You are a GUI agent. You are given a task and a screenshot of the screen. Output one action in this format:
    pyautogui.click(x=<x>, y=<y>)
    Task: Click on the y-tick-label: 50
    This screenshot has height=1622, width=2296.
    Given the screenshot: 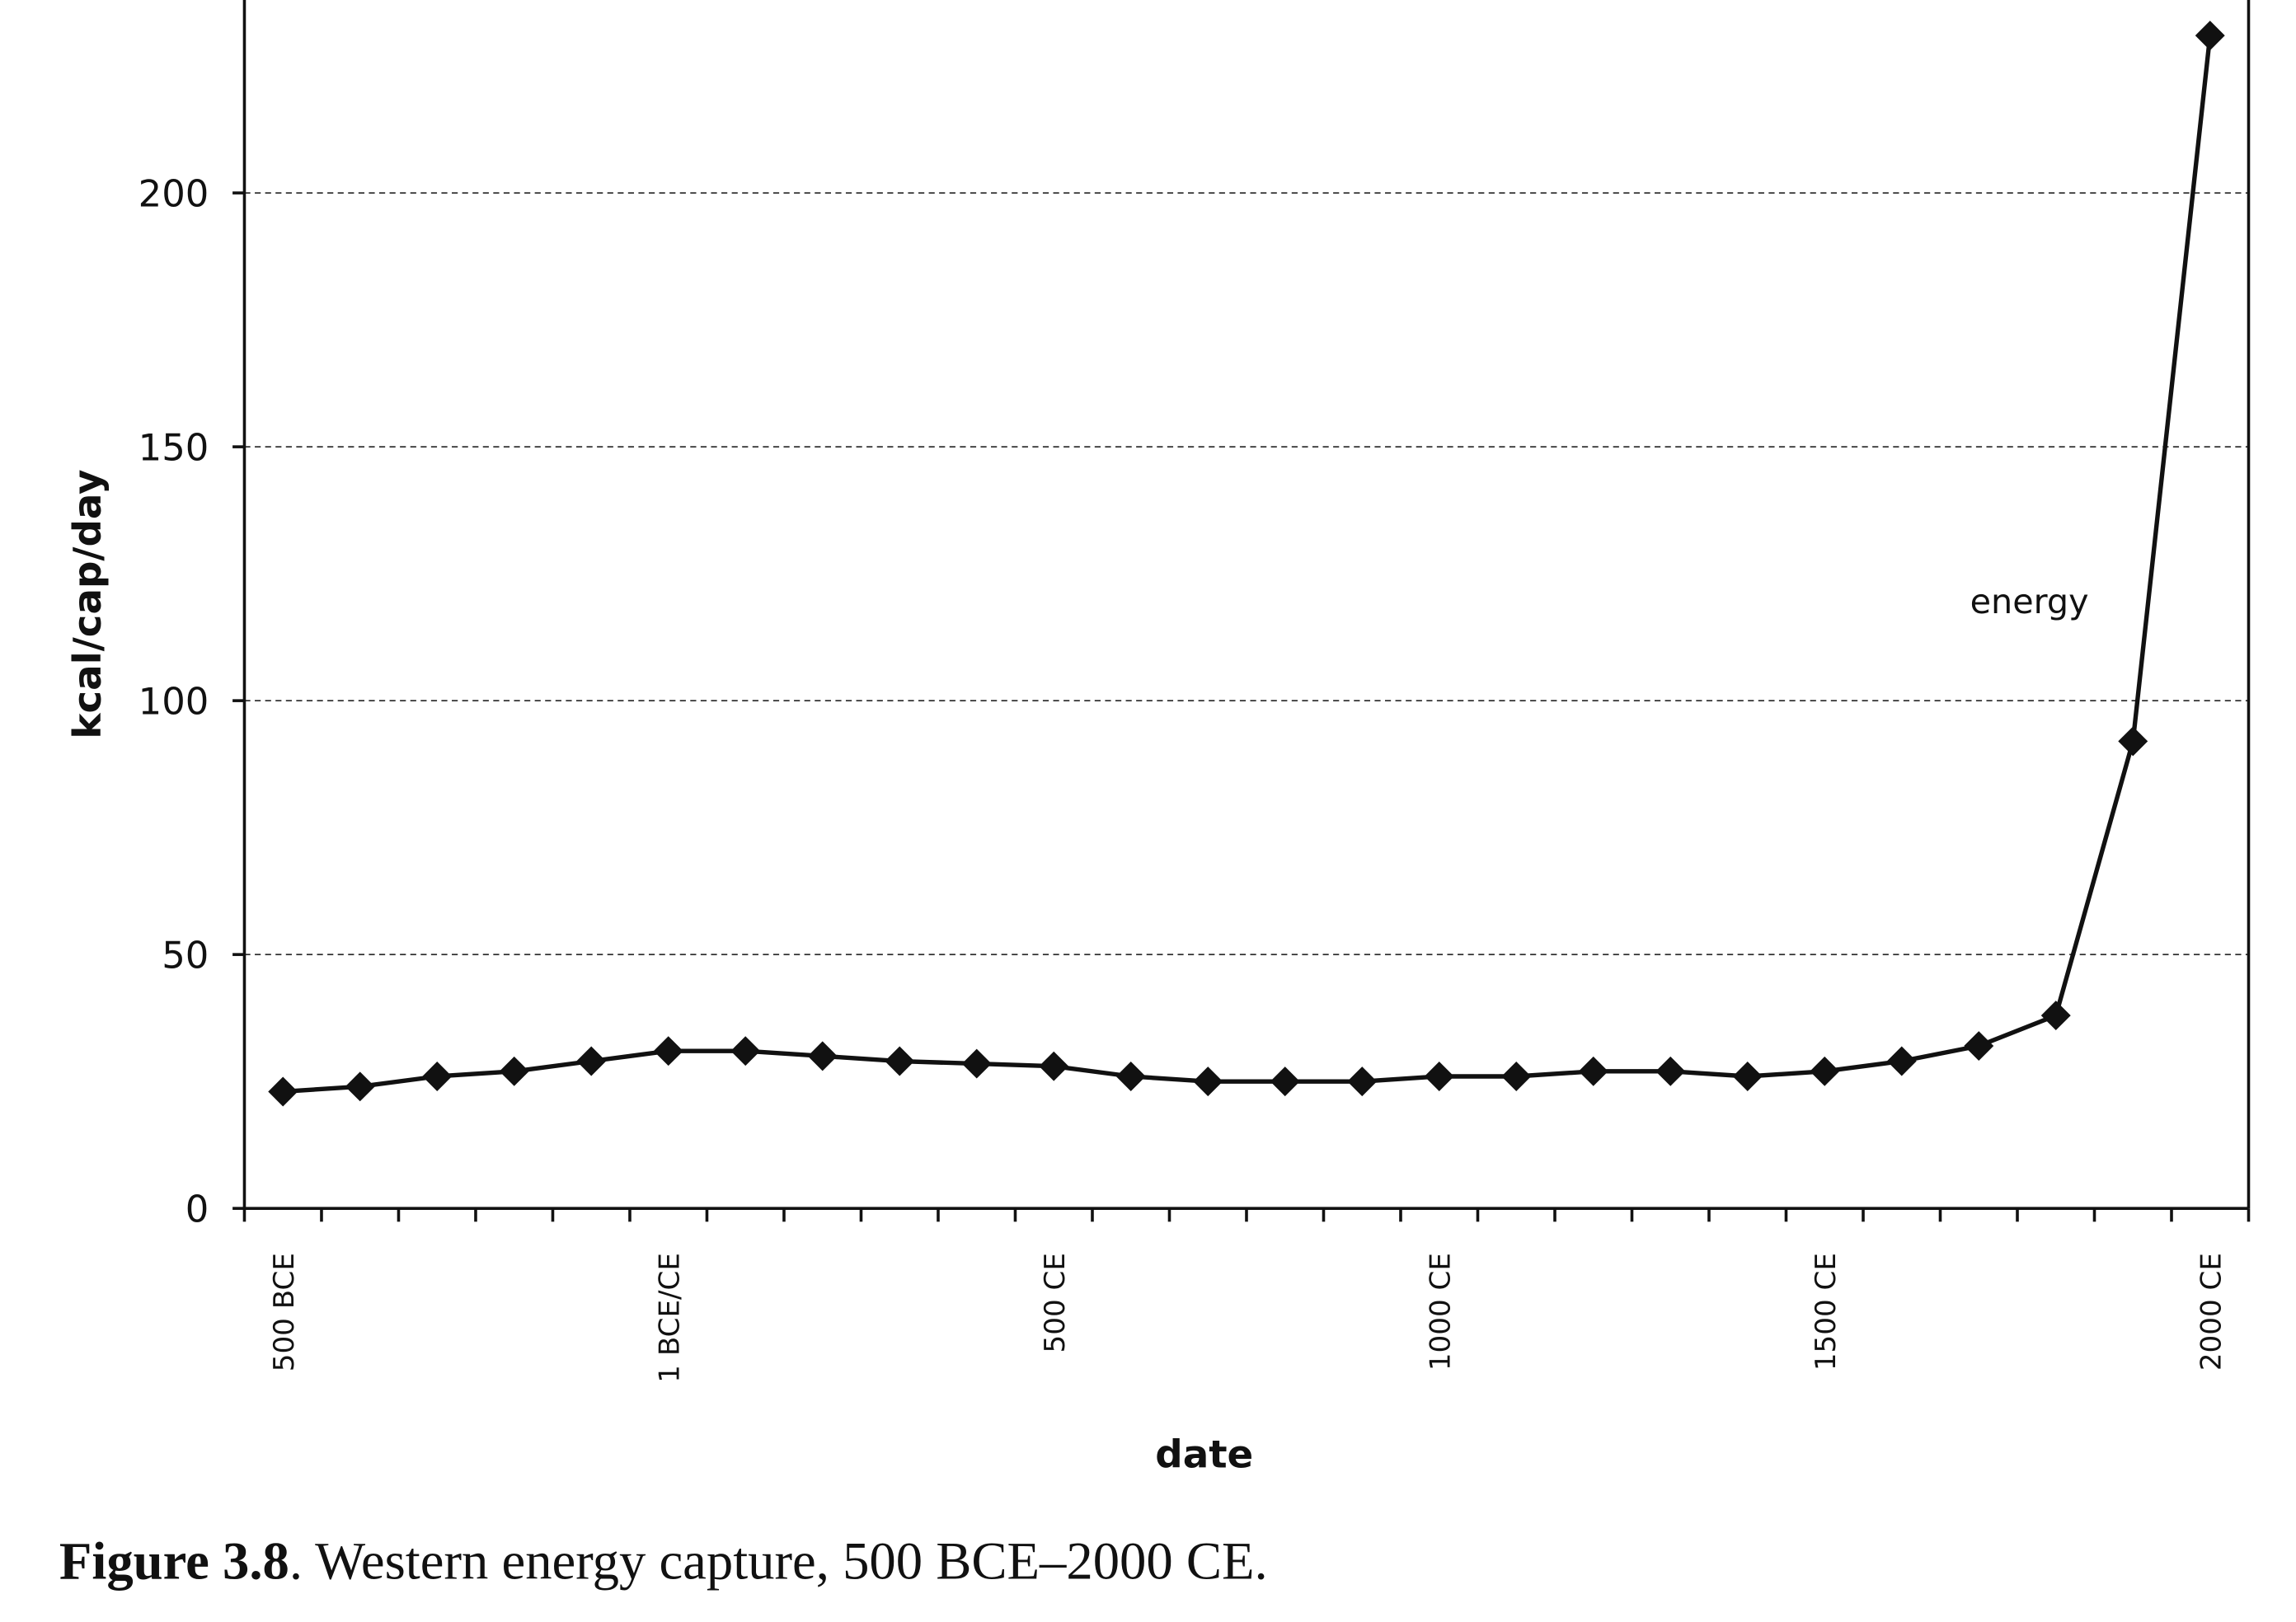 What is the action you would take?
    pyautogui.click(x=186, y=955)
    